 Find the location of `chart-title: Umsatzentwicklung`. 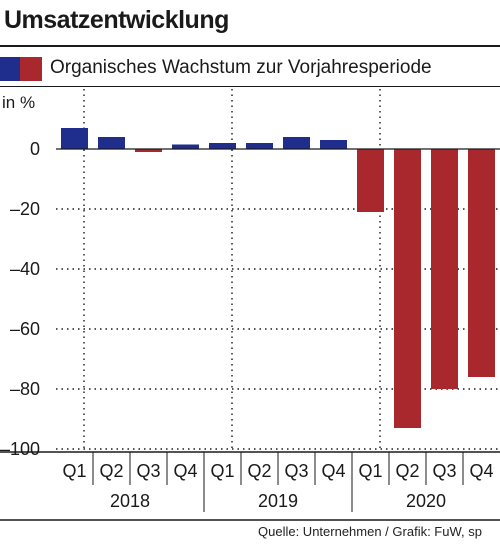

chart-title: Umsatzentwicklung is located at coordinates (116, 20).